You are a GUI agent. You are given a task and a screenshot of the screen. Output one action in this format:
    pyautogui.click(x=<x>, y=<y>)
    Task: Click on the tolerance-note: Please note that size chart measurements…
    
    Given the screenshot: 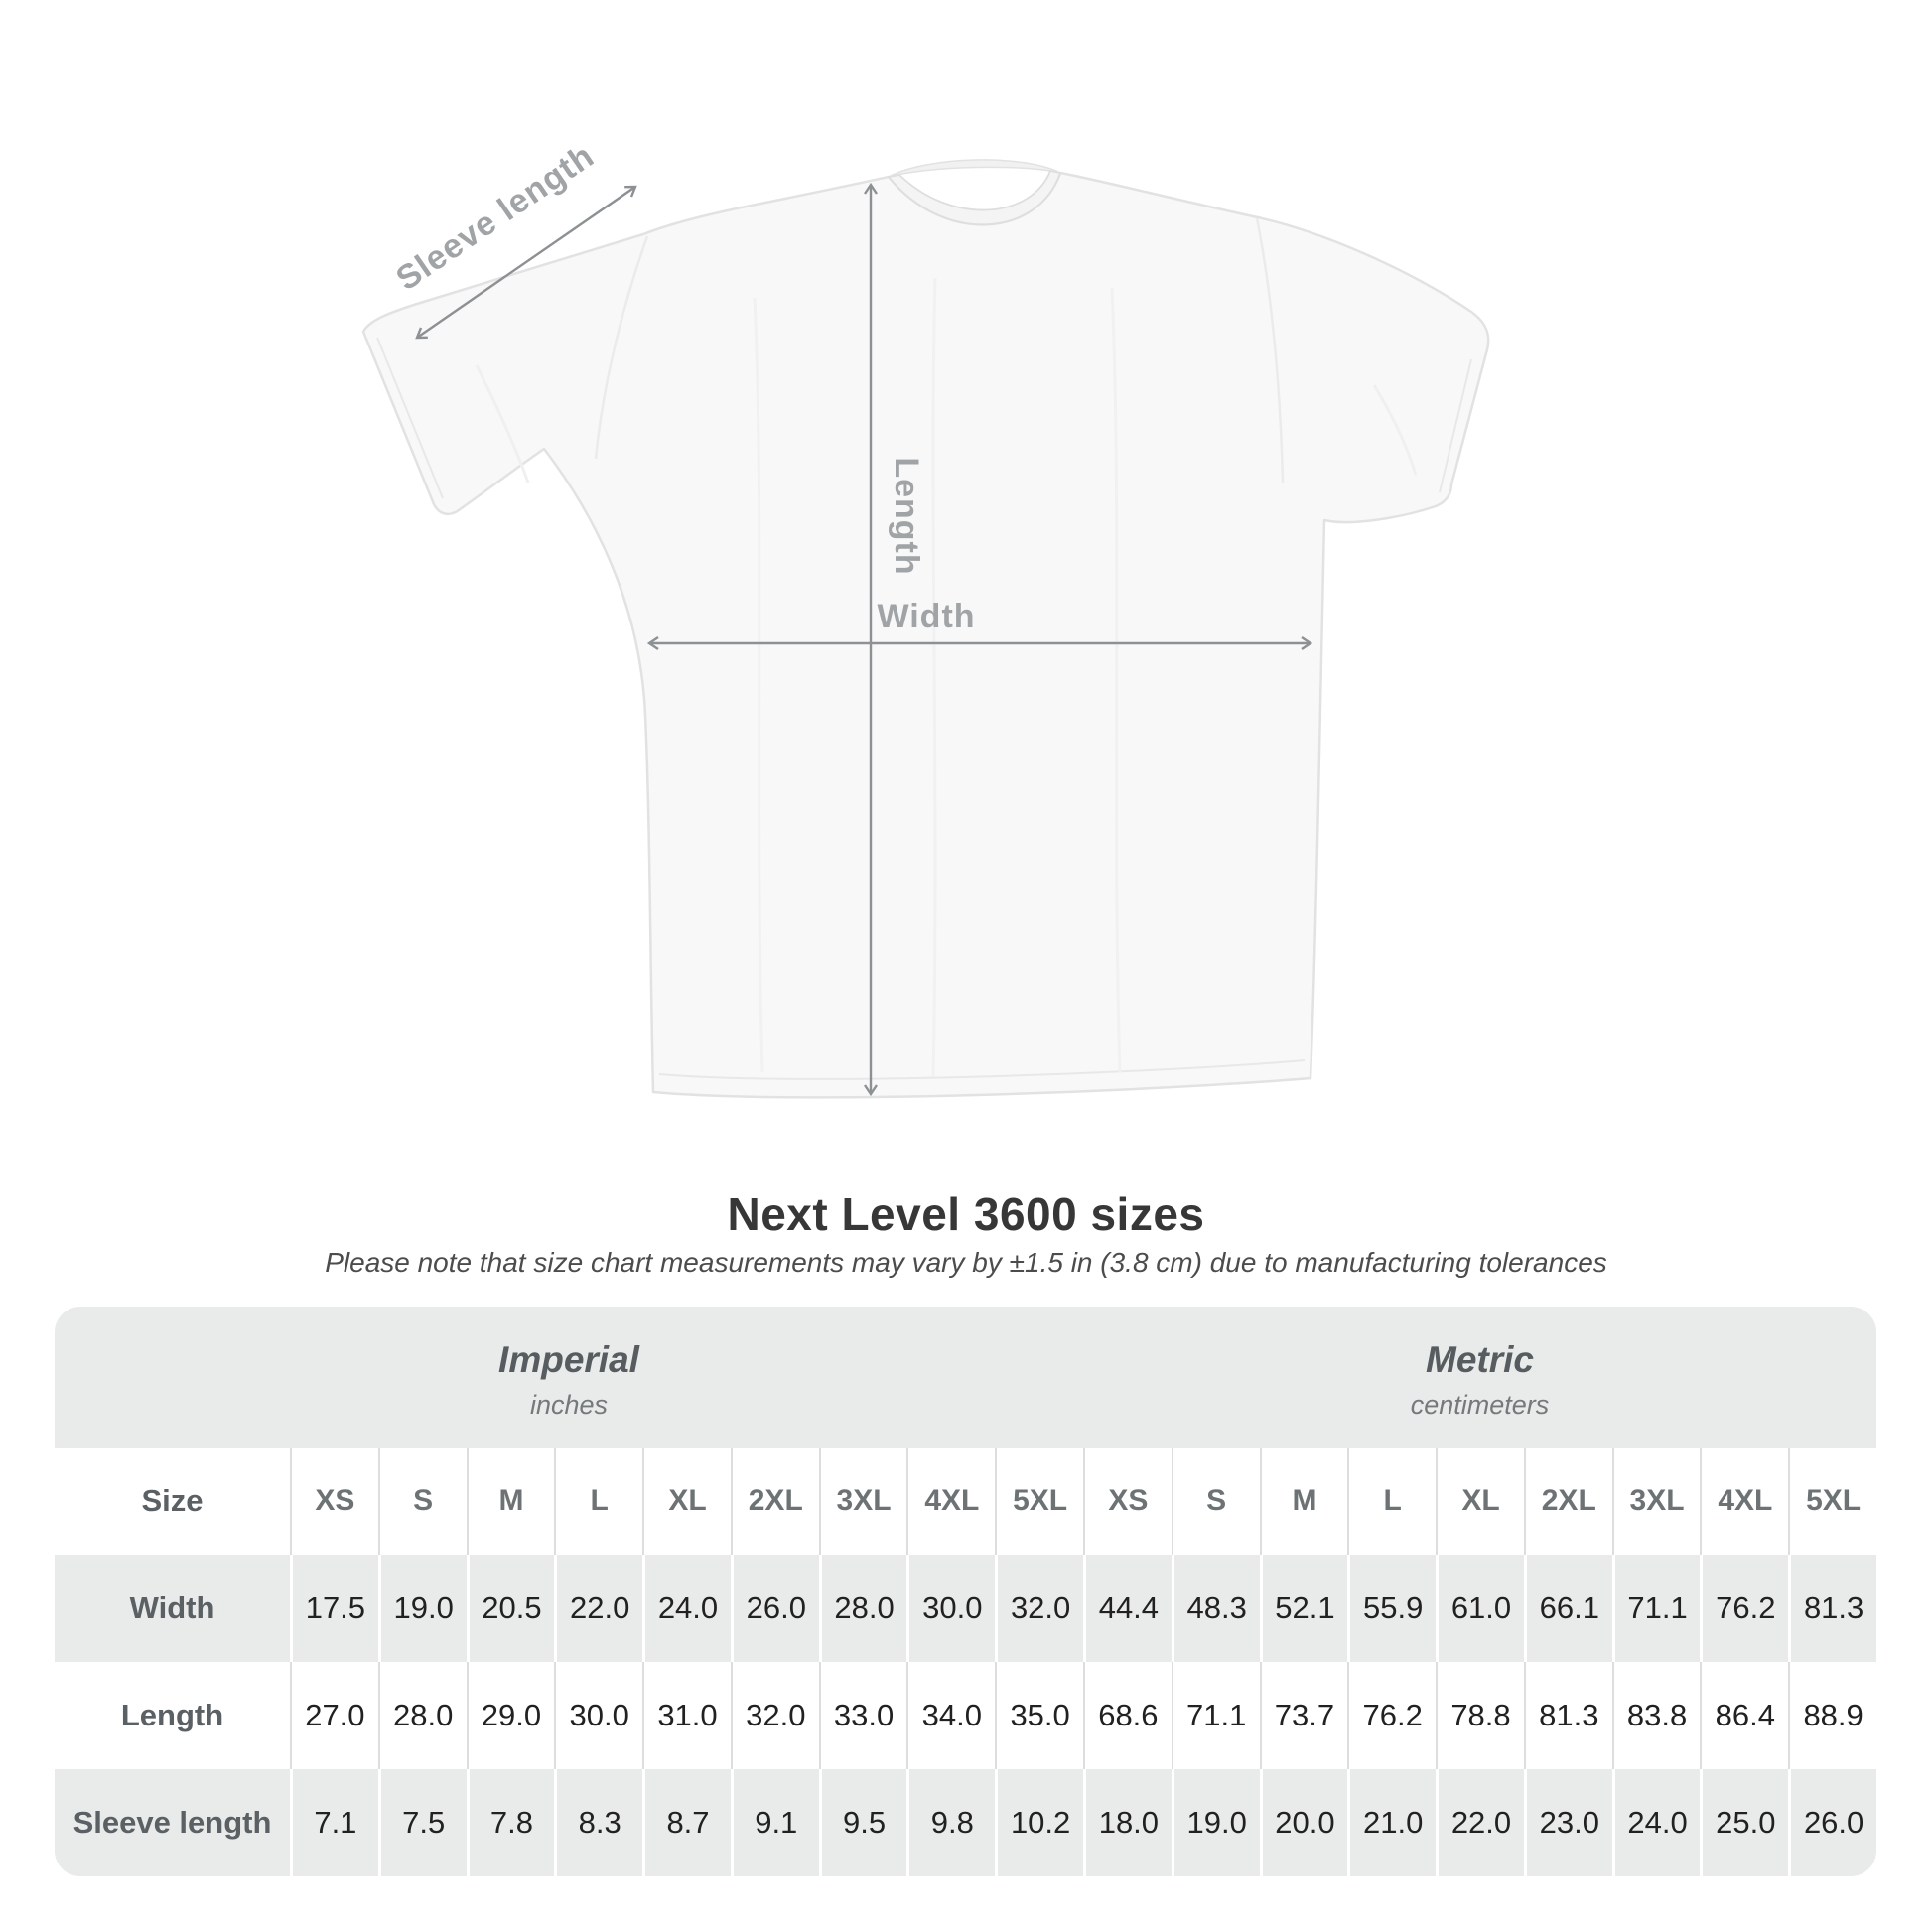 What is the action you would take?
    pyautogui.click(x=966, y=1263)
    